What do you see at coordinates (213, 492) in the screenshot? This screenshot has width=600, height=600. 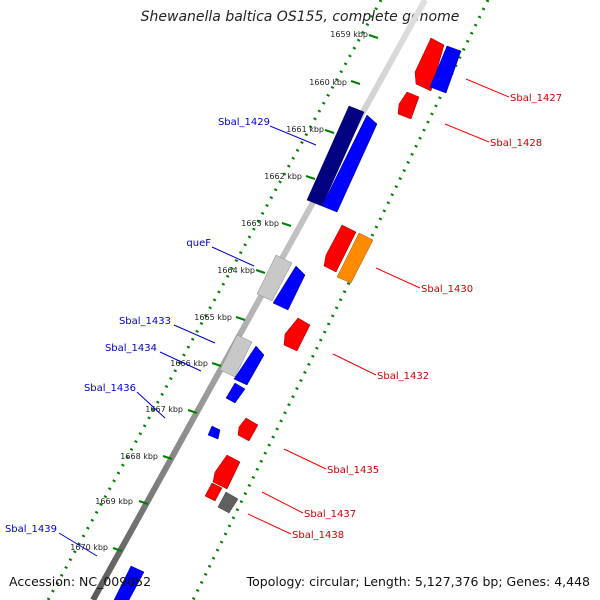 I see `gene-sbal-1437-b` at bounding box center [213, 492].